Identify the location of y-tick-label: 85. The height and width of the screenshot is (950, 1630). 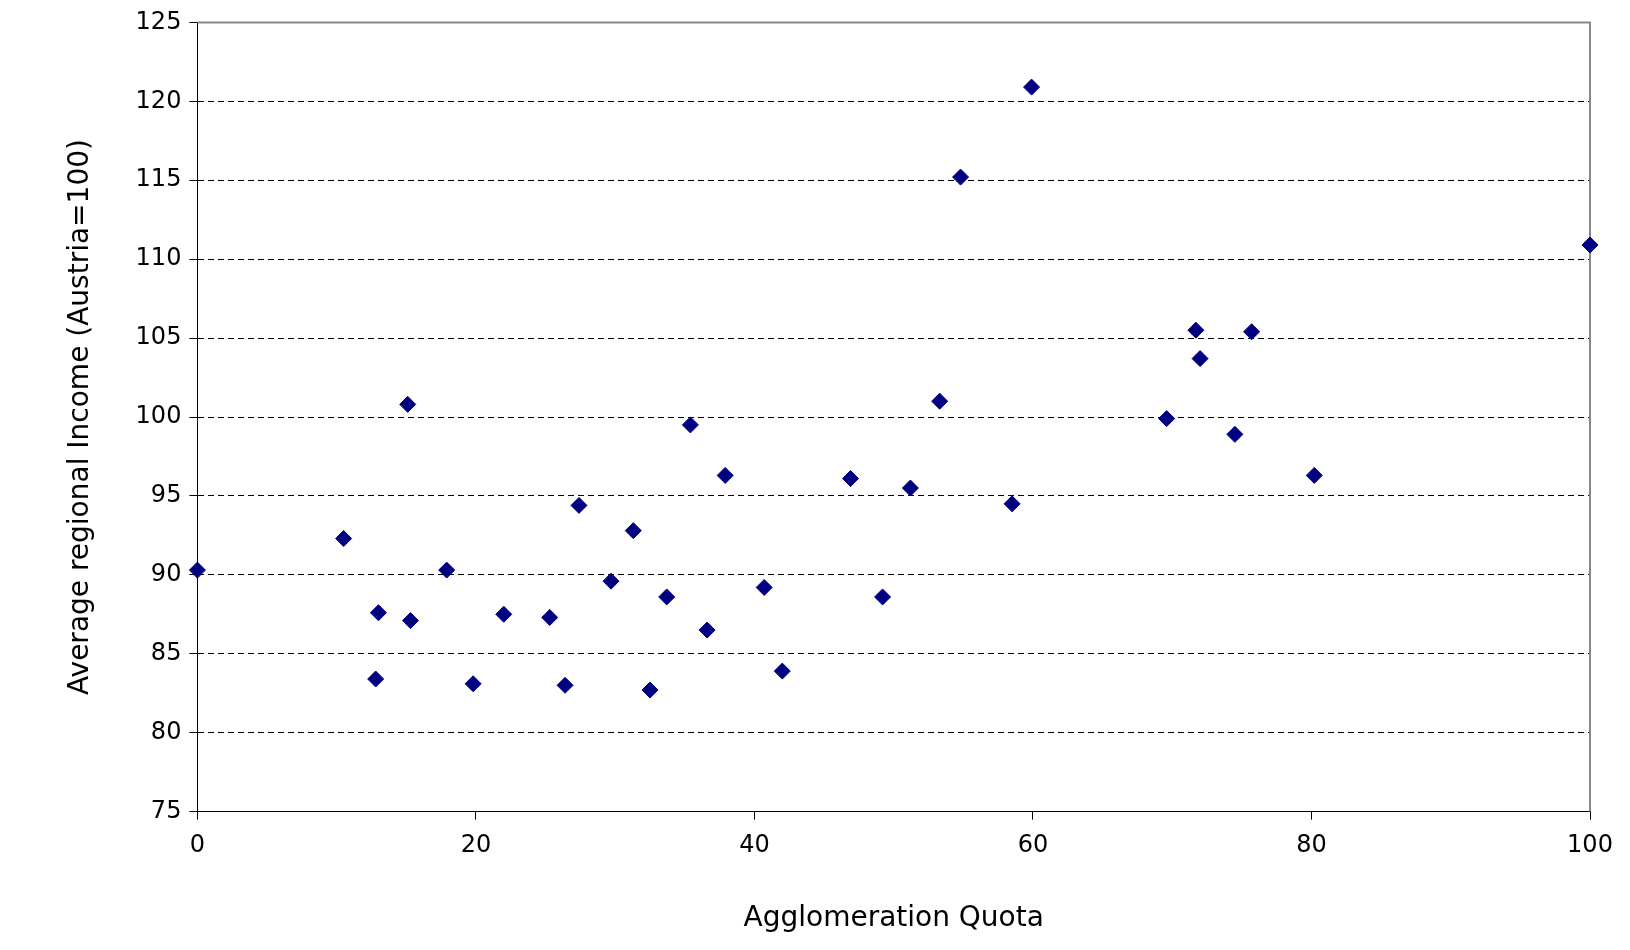
(166, 651).